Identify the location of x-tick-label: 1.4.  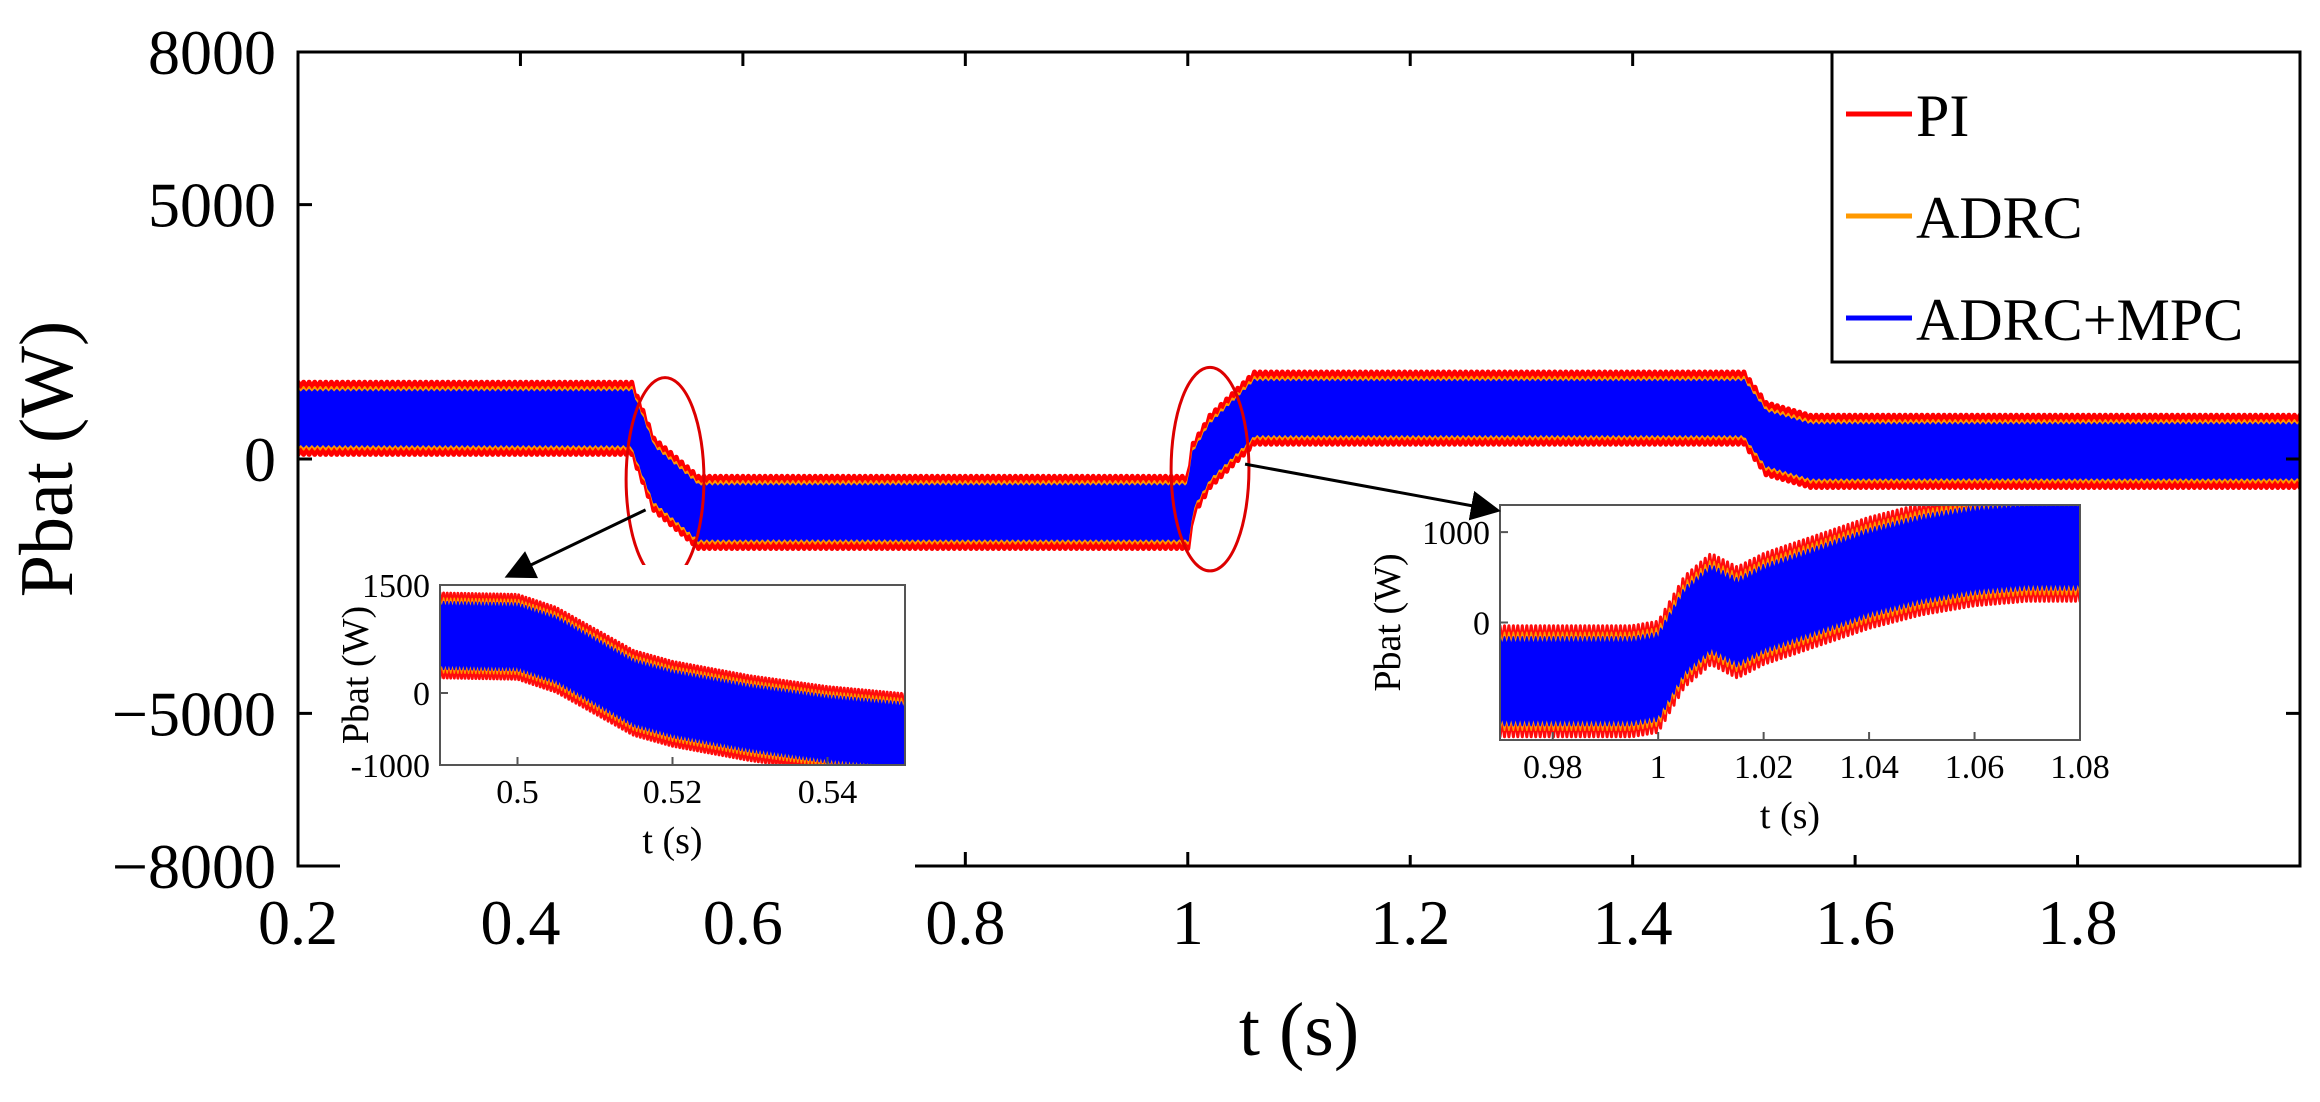
(1633, 922).